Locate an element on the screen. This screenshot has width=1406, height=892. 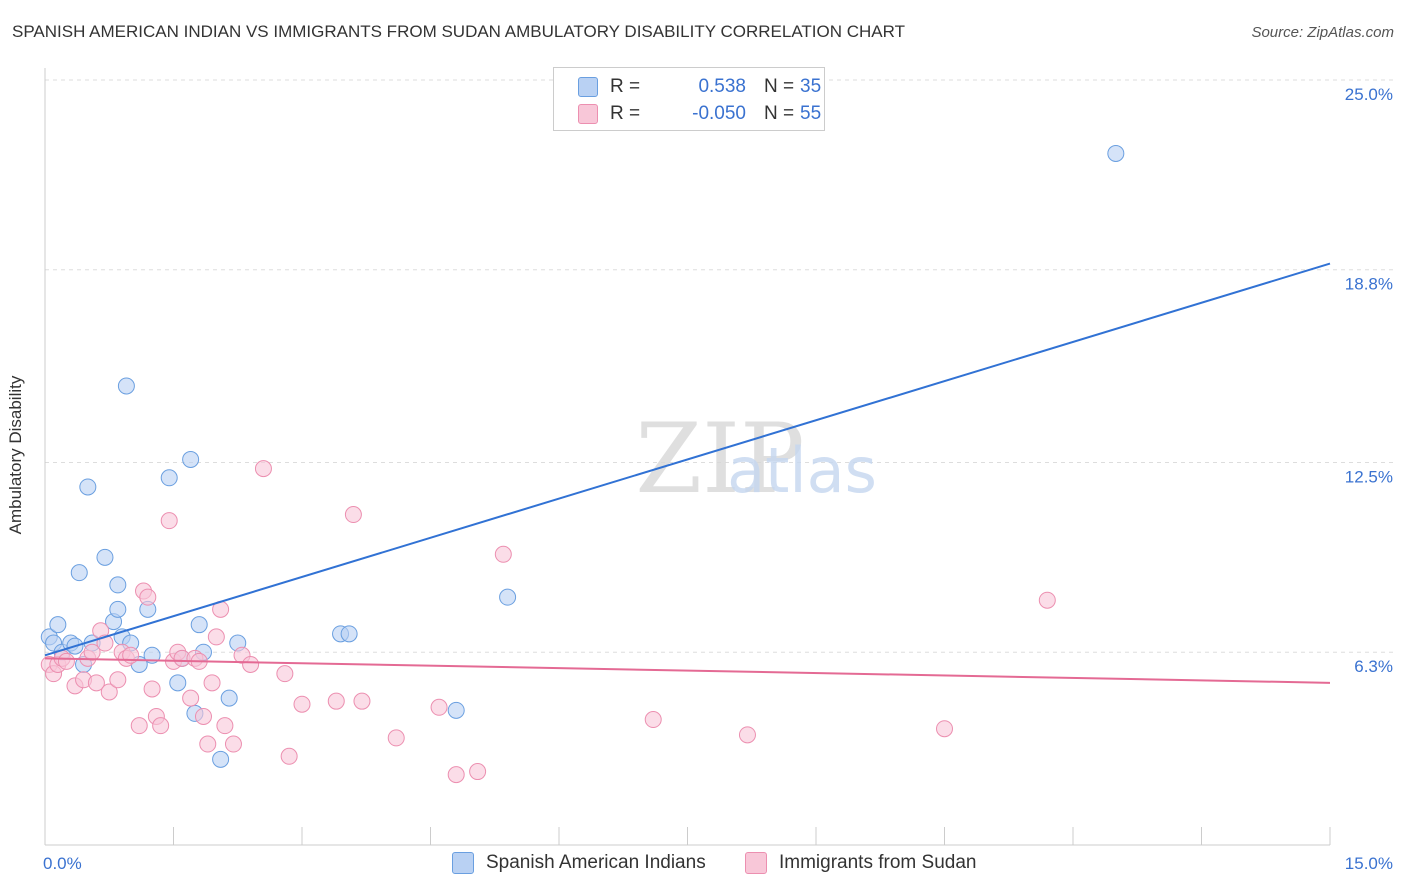
stats-legend: R = 0.538 N = 35 R = -0.050 N = 55 is located at coordinates (689, 99).